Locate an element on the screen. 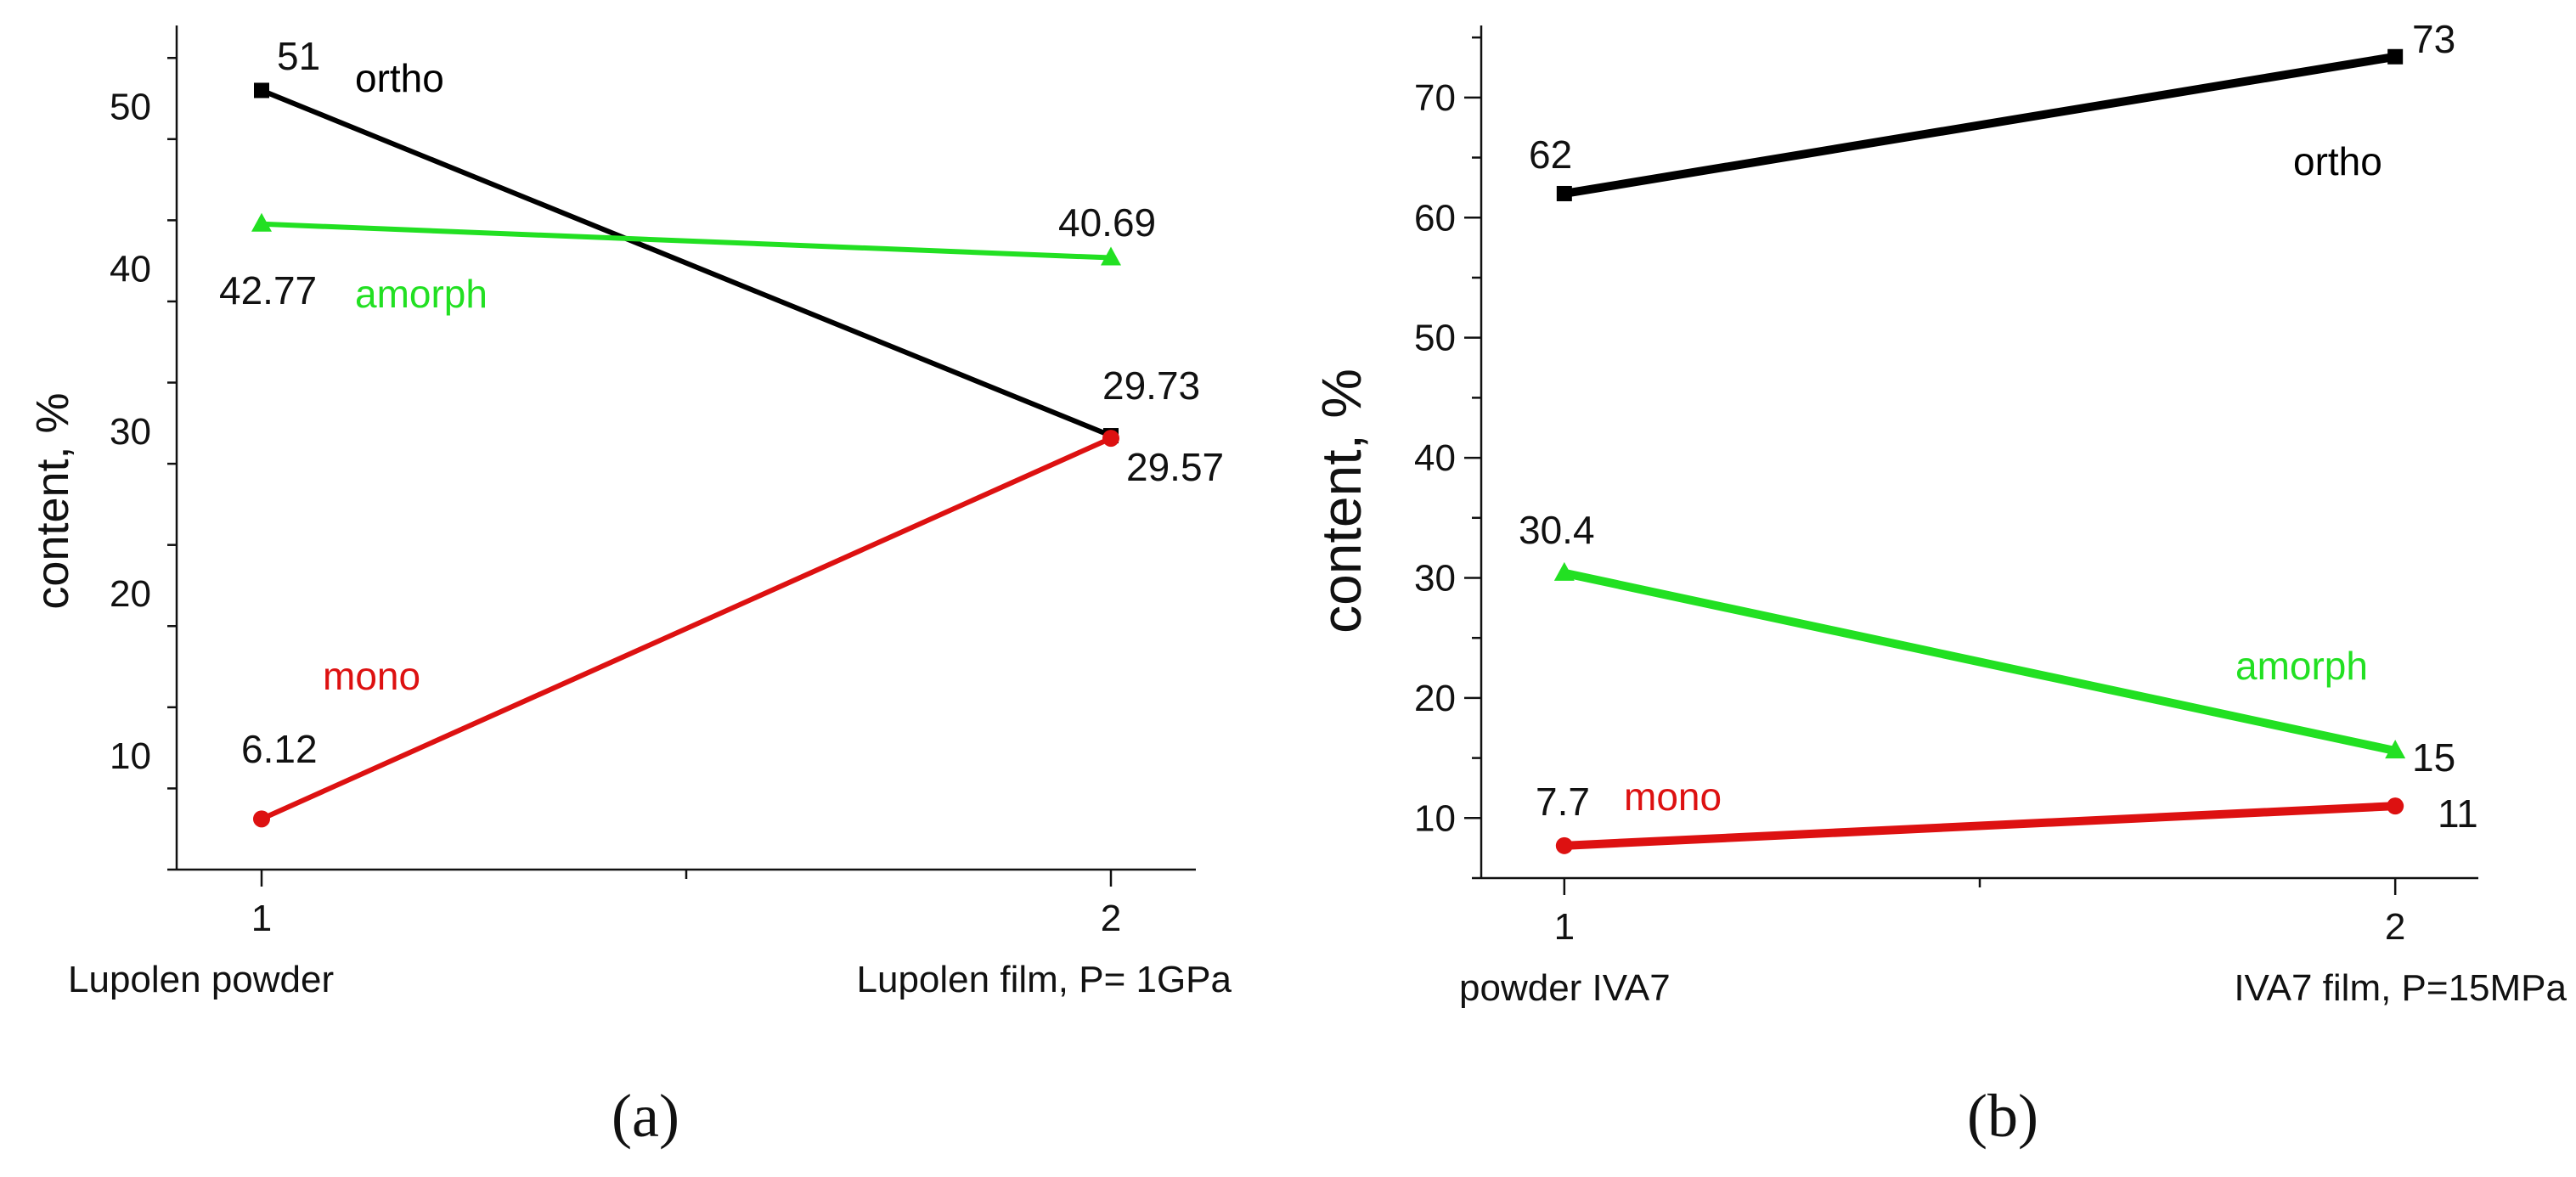 Image resolution: width=2576 pixels, height=1177 pixels. ylabel-b: content, % is located at coordinates (1341, 501).